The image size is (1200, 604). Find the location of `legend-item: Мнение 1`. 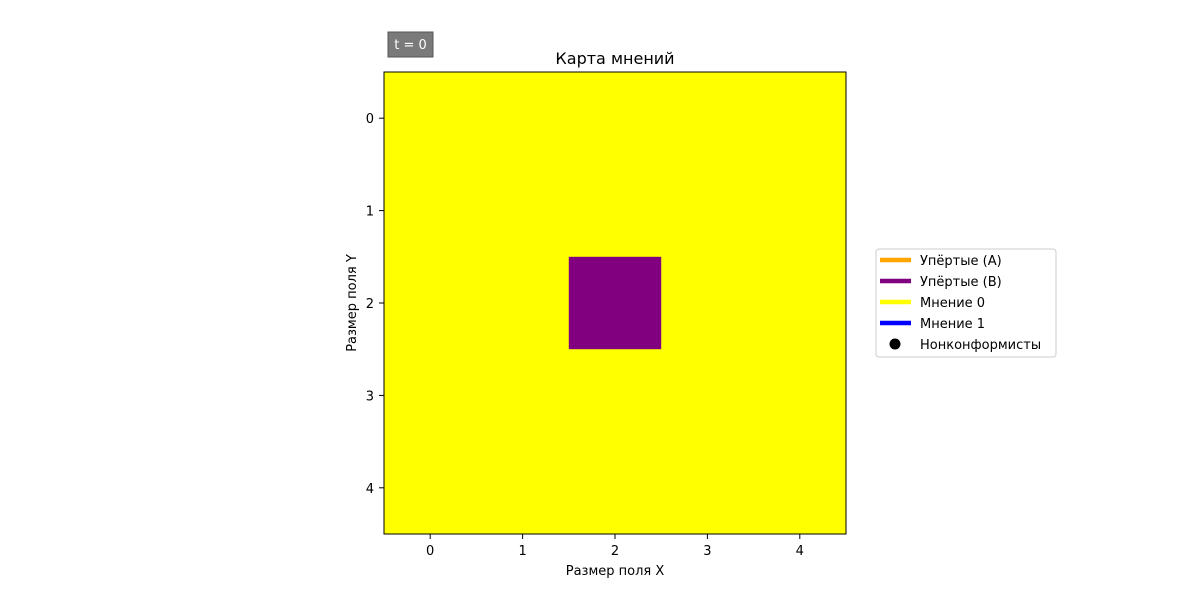

legend-item: Мнение 1 is located at coordinates (932, 324).